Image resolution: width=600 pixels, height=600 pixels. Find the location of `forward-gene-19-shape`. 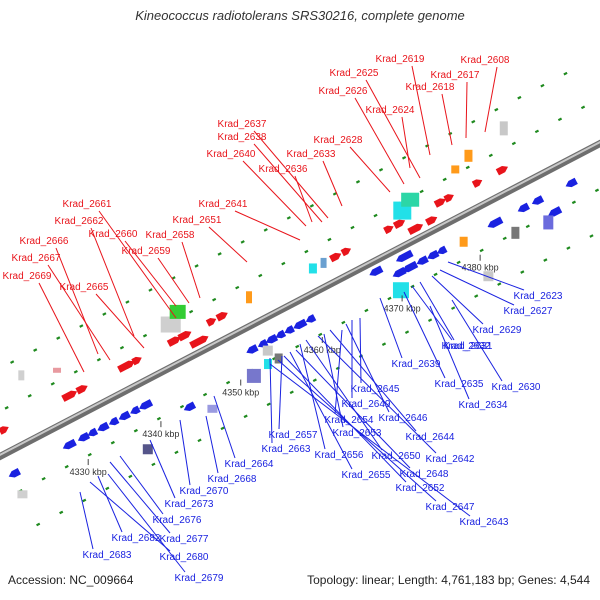

forward-gene-19-shape is located at coordinates (431, 221).